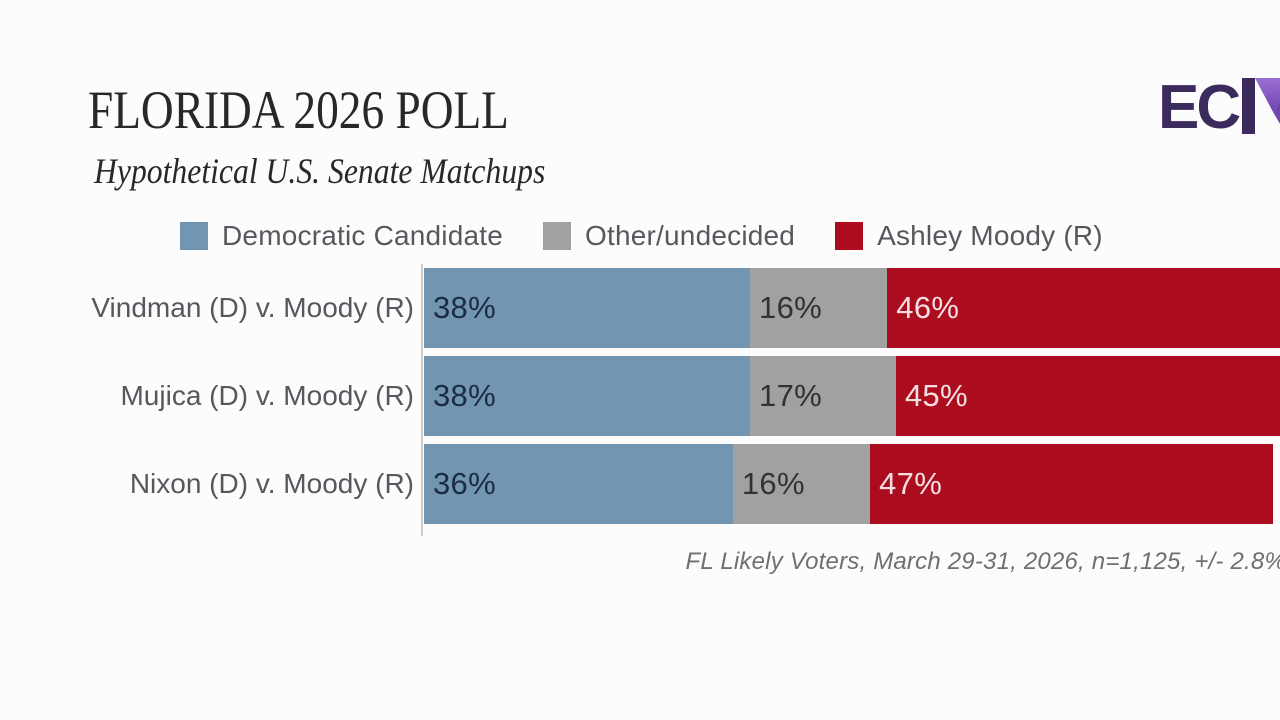 The height and width of the screenshot is (720, 1280). Describe the element at coordinates (790, 395) in the screenshot. I see `bar-value: 17%` at that location.